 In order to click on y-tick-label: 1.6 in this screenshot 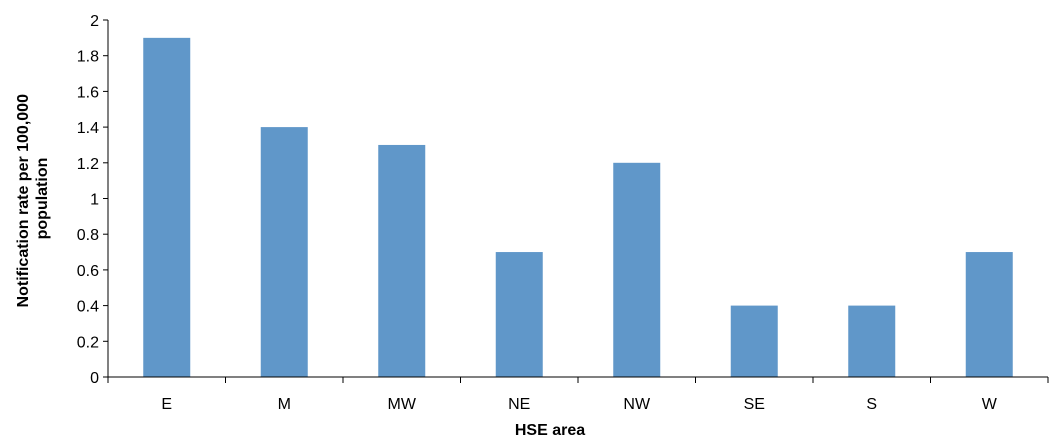, I will do `click(88, 92)`.